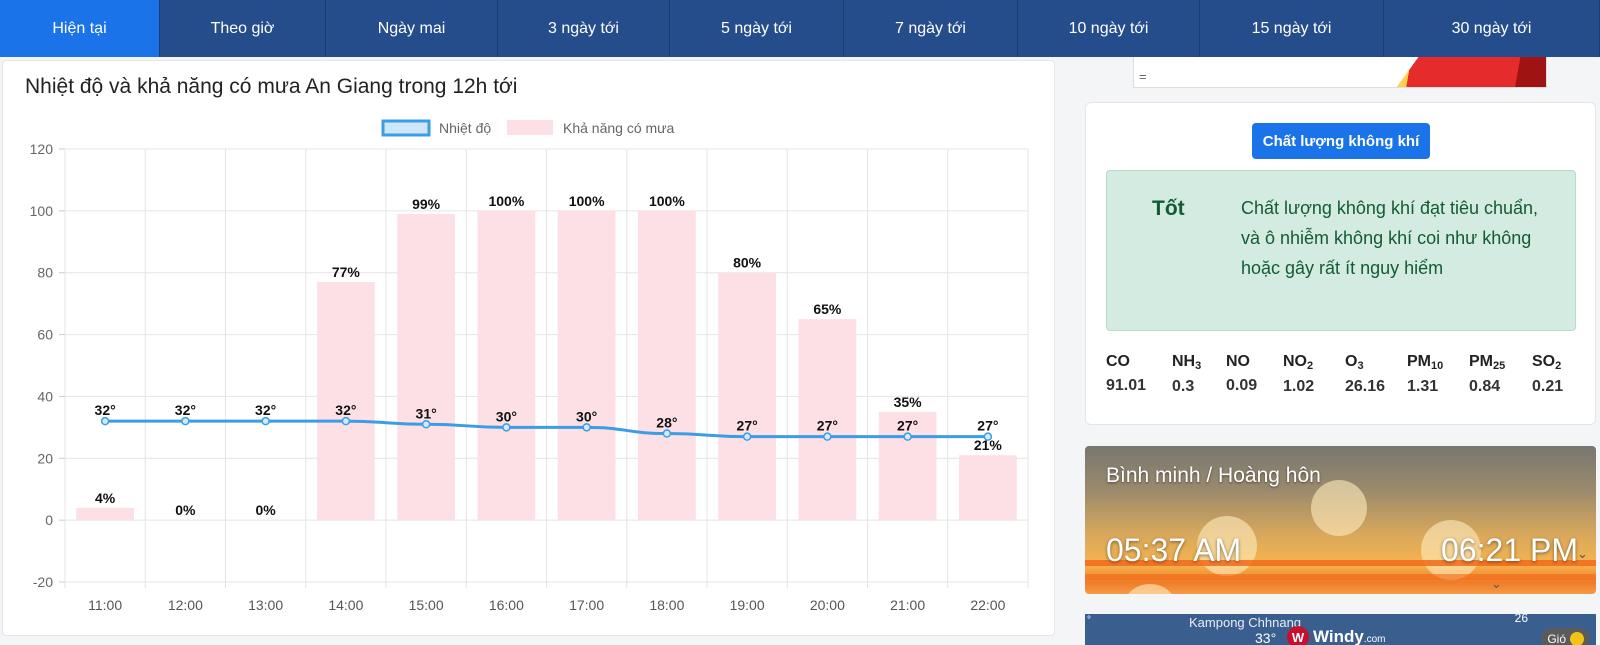  What do you see at coordinates (426, 605) in the screenshot?
I see `x-tick-label: 15:00` at bounding box center [426, 605].